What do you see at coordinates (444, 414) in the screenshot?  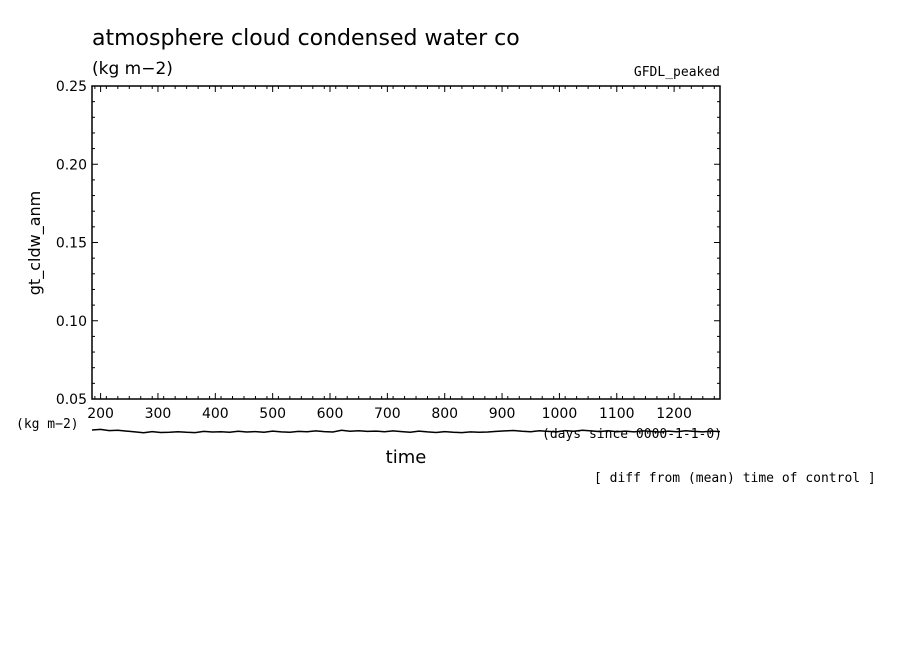 I see `x-tick-label: 800` at bounding box center [444, 414].